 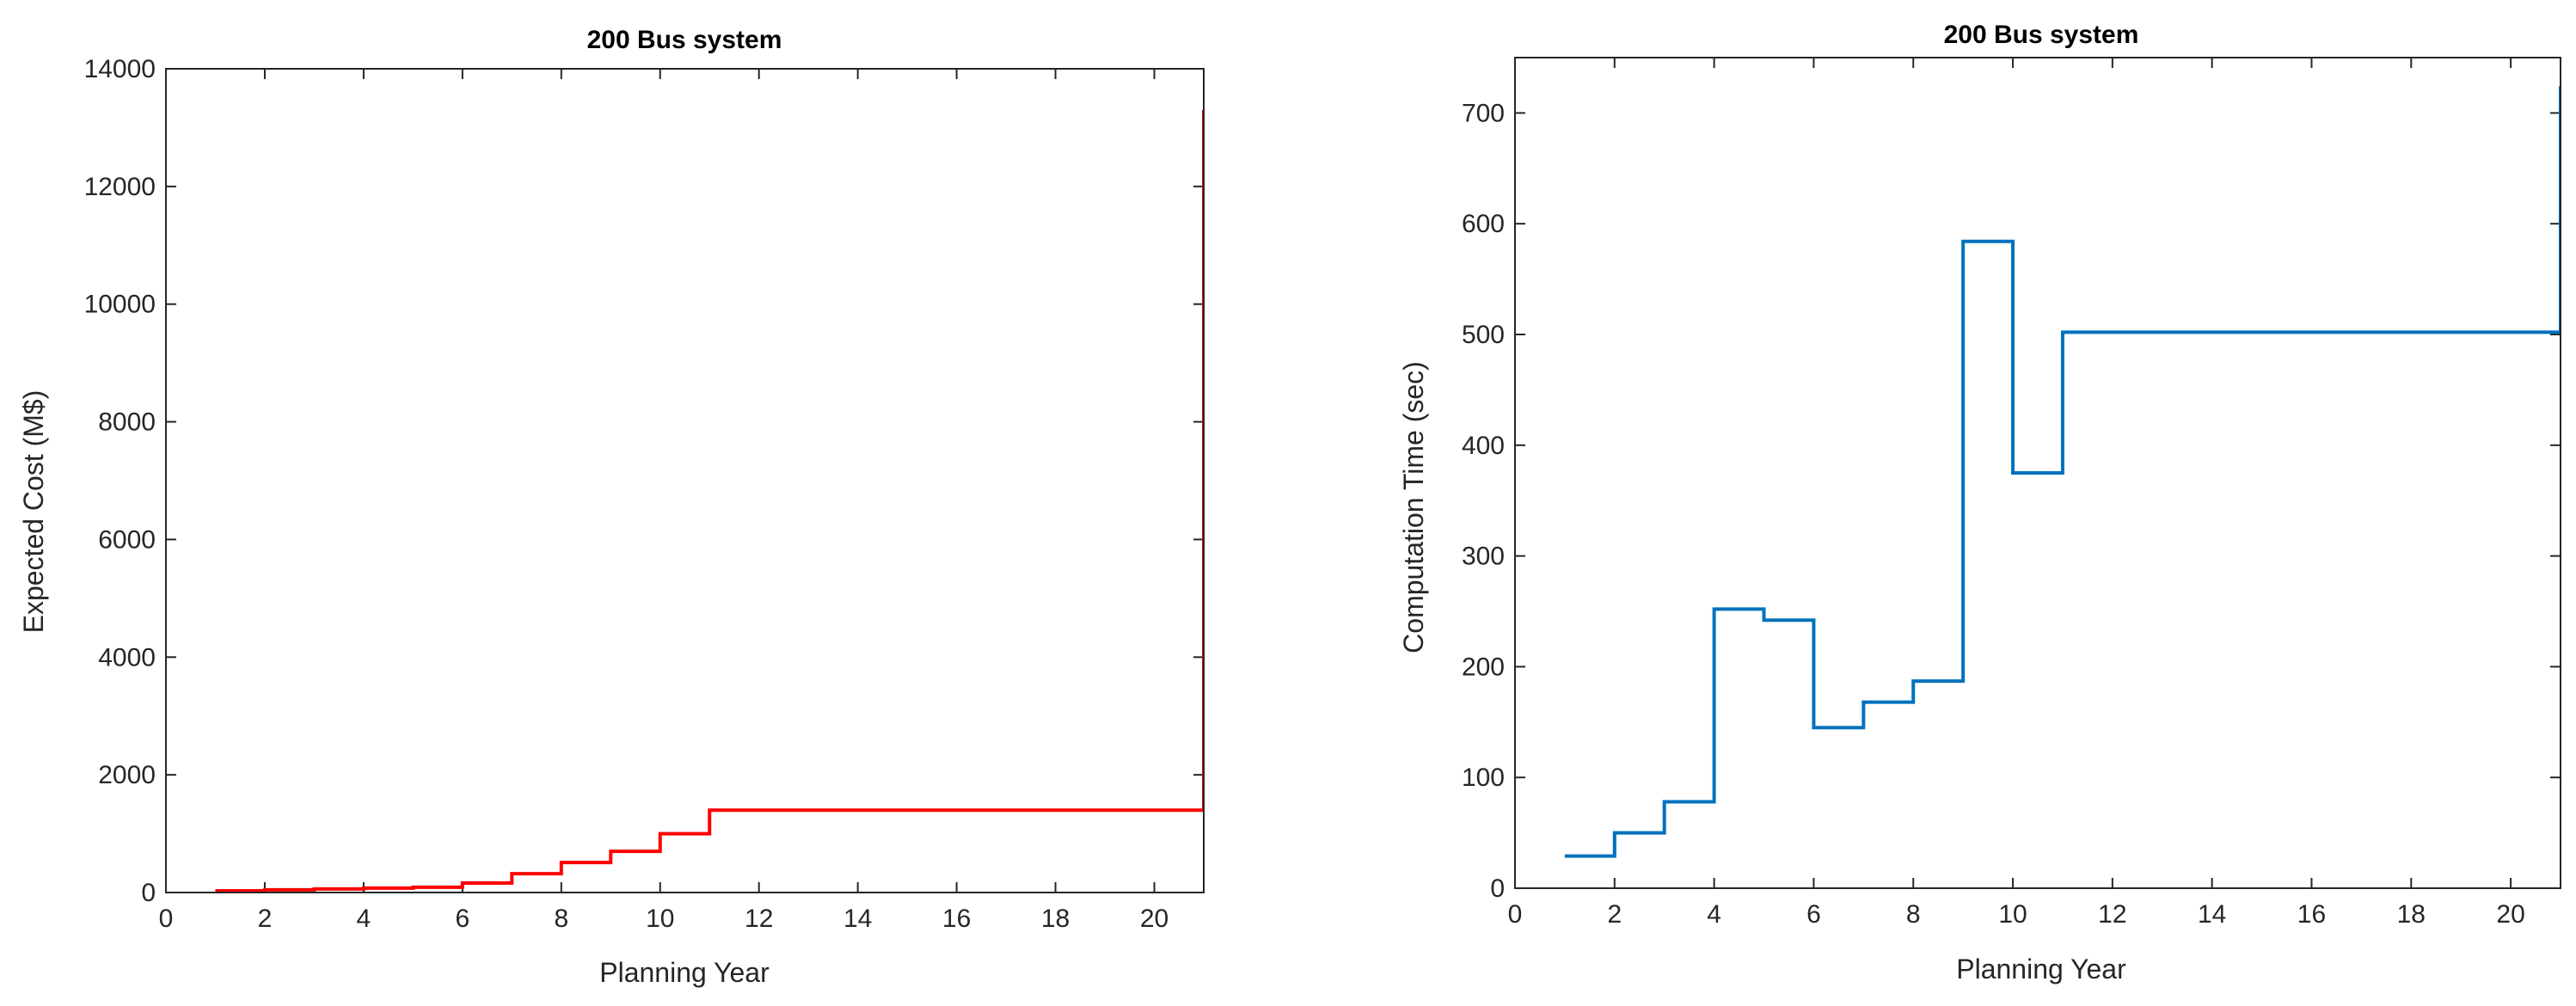 What do you see at coordinates (1483, 667) in the screenshot?
I see `y-tick-label: 200` at bounding box center [1483, 667].